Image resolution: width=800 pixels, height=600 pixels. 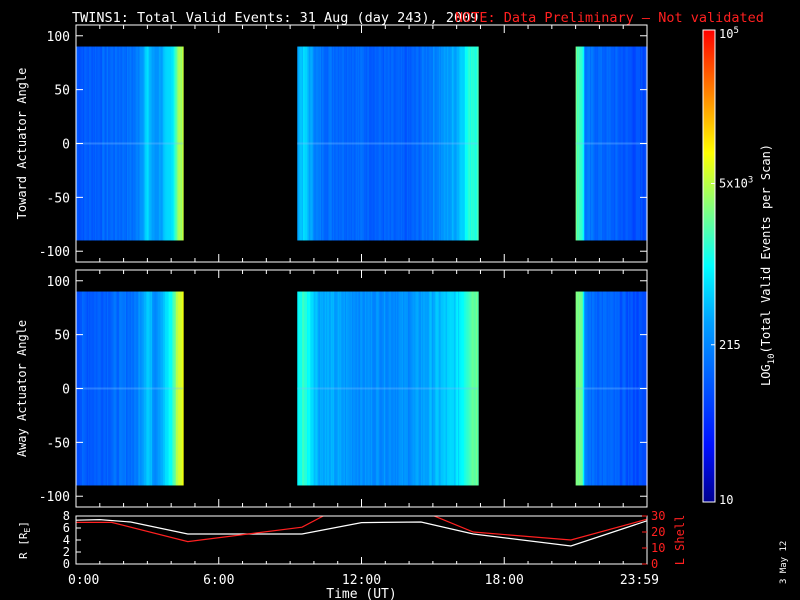 What do you see at coordinates (58, 37) in the screenshot?
I see `y-tick-label: 100` at bounding box center [58, 37].